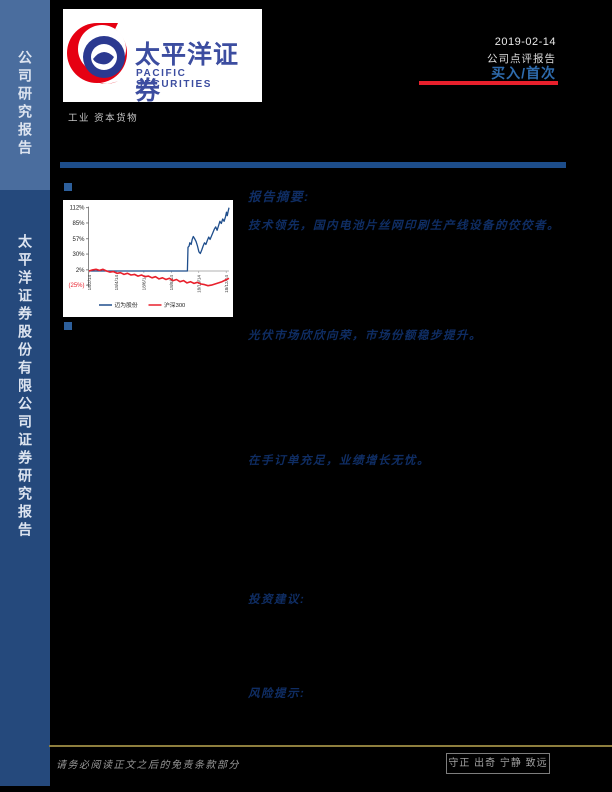 This screenshot has height=792, width=612. I want to click on report-type: 公司点评报告, so click(521, 59).